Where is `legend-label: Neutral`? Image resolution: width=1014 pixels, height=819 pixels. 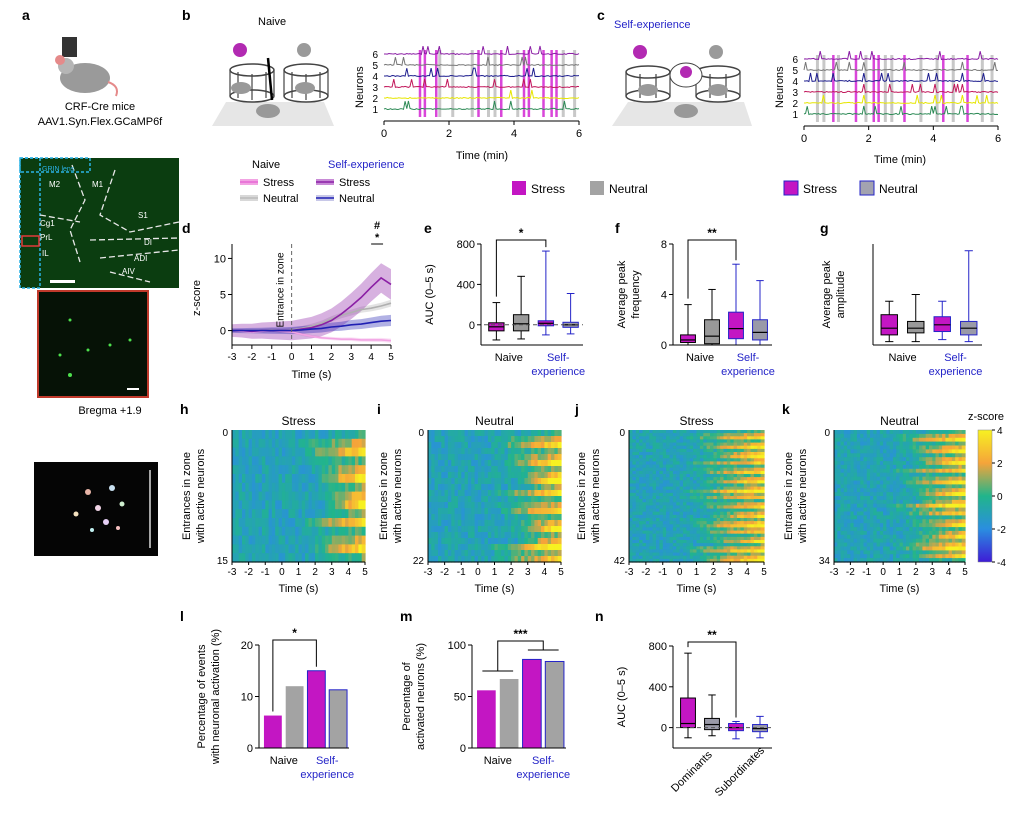
legend-label: Neutral is located at coordinates (898, 189).